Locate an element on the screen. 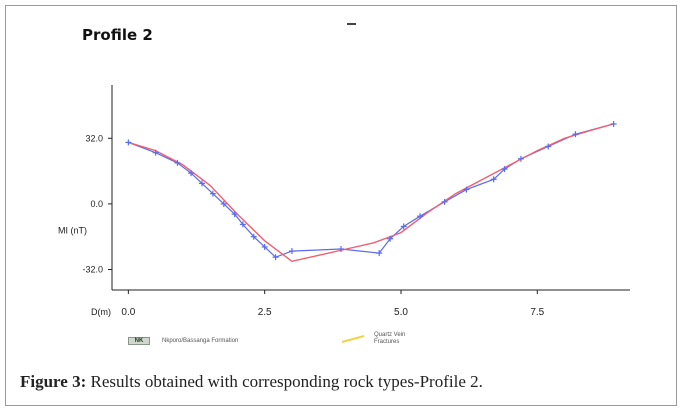 This screenshot has width=683, height=412. legend-quartz-vein-swatch is located at coordinates (353, 339).